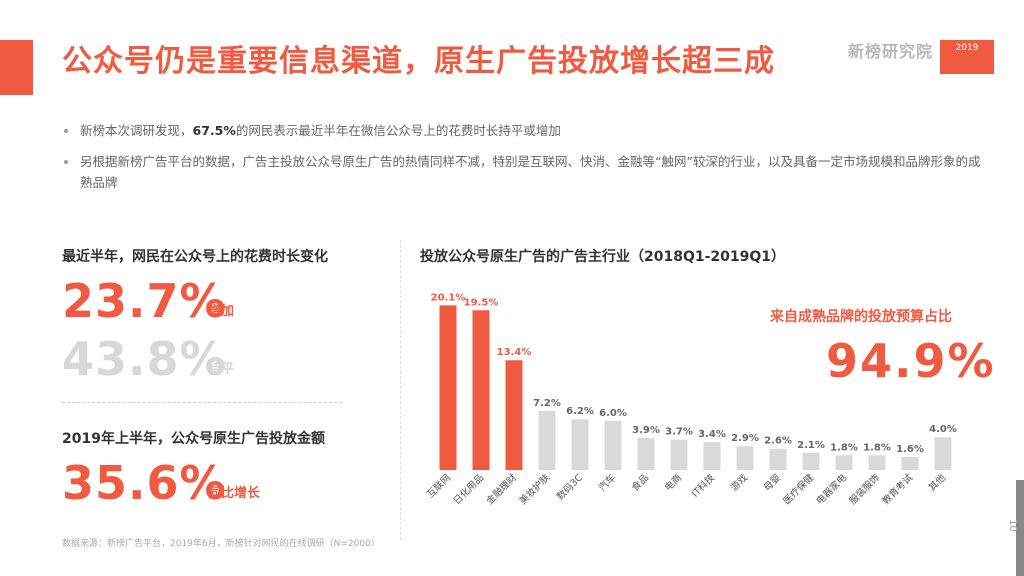  I want to click on report-badge: 2019, so click(967, 57).